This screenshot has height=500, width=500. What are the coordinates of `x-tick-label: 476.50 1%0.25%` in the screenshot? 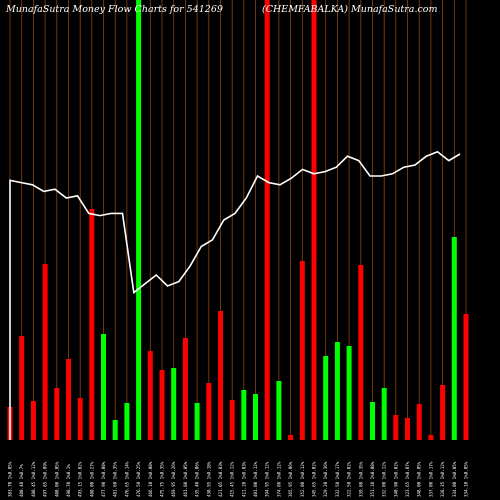 It's located at (138, 479).